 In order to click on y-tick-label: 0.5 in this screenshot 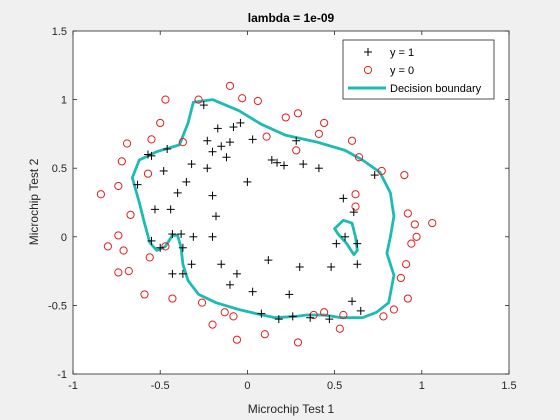, I will do `click(59, 169)`.